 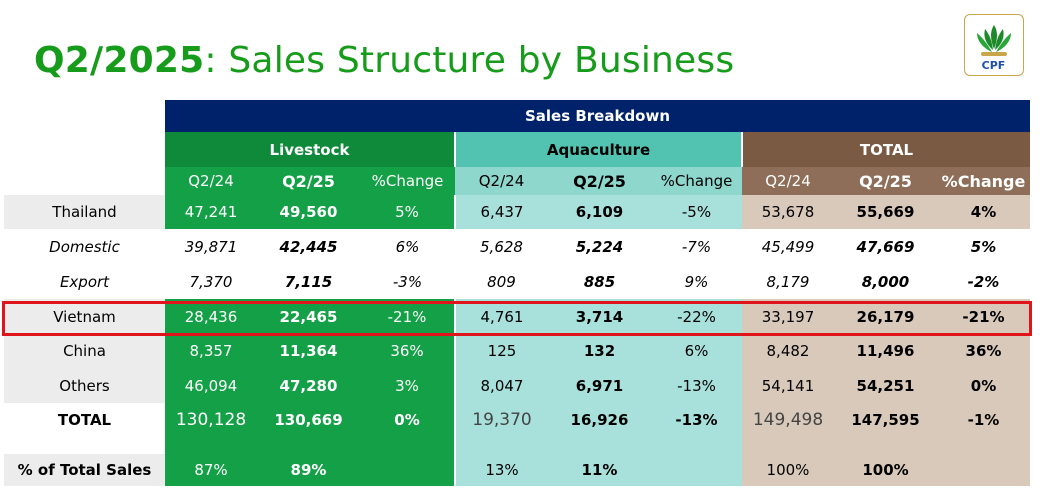 I want to click on cell: 11,364, so click(x=308, y=351).